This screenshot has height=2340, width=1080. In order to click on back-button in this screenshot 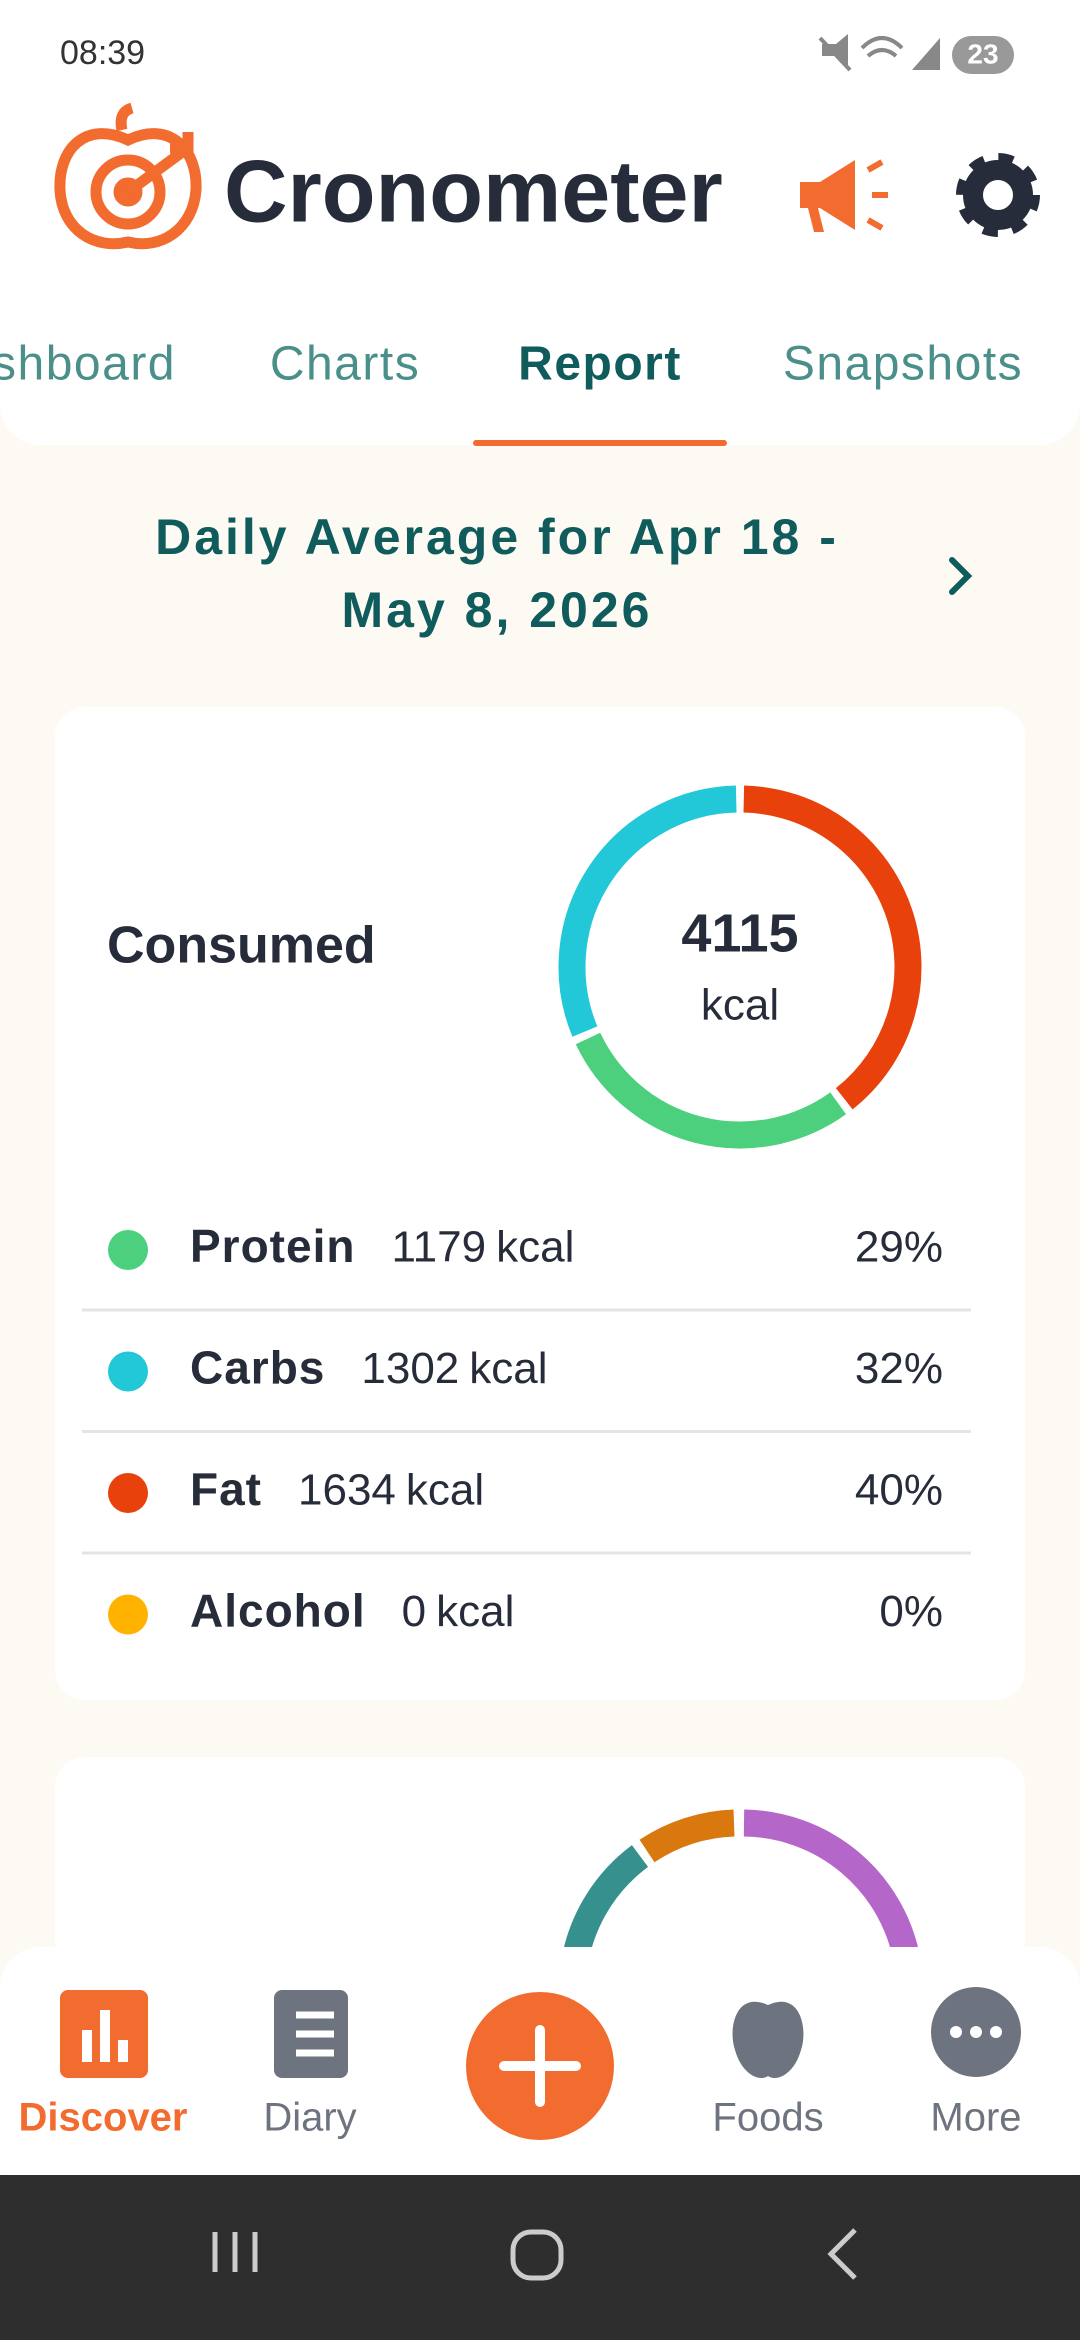, I will do `click(842, 2254)`.